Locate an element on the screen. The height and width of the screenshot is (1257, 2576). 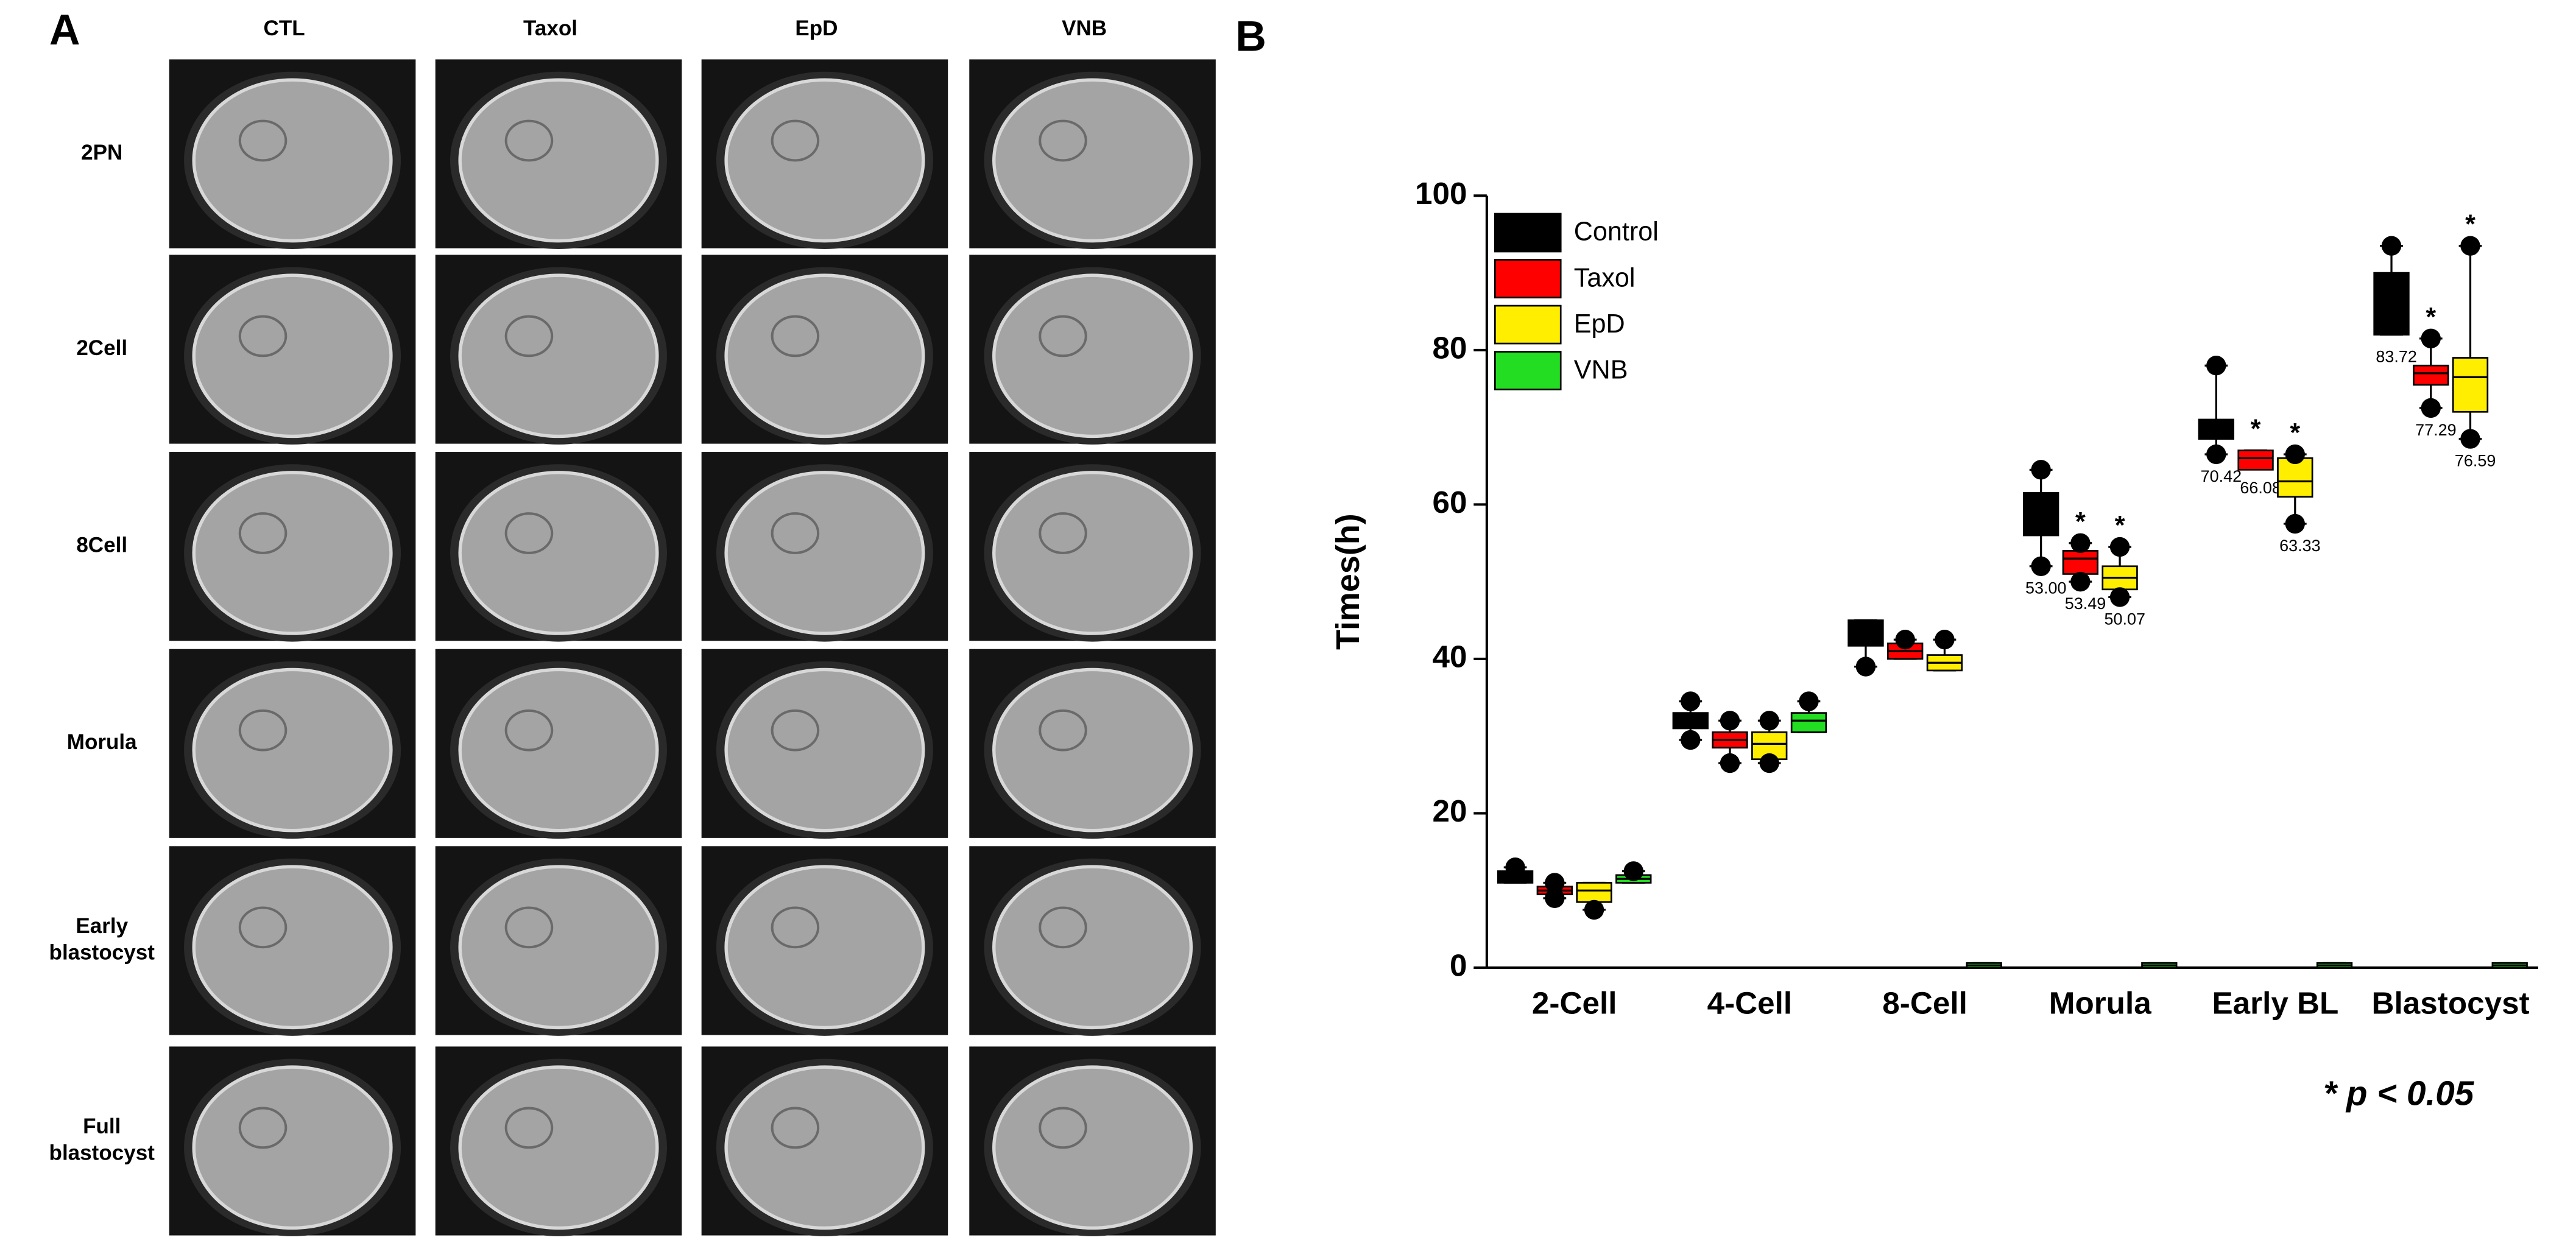
mean-label: 76.59 is located at coordinates (2475, 461).